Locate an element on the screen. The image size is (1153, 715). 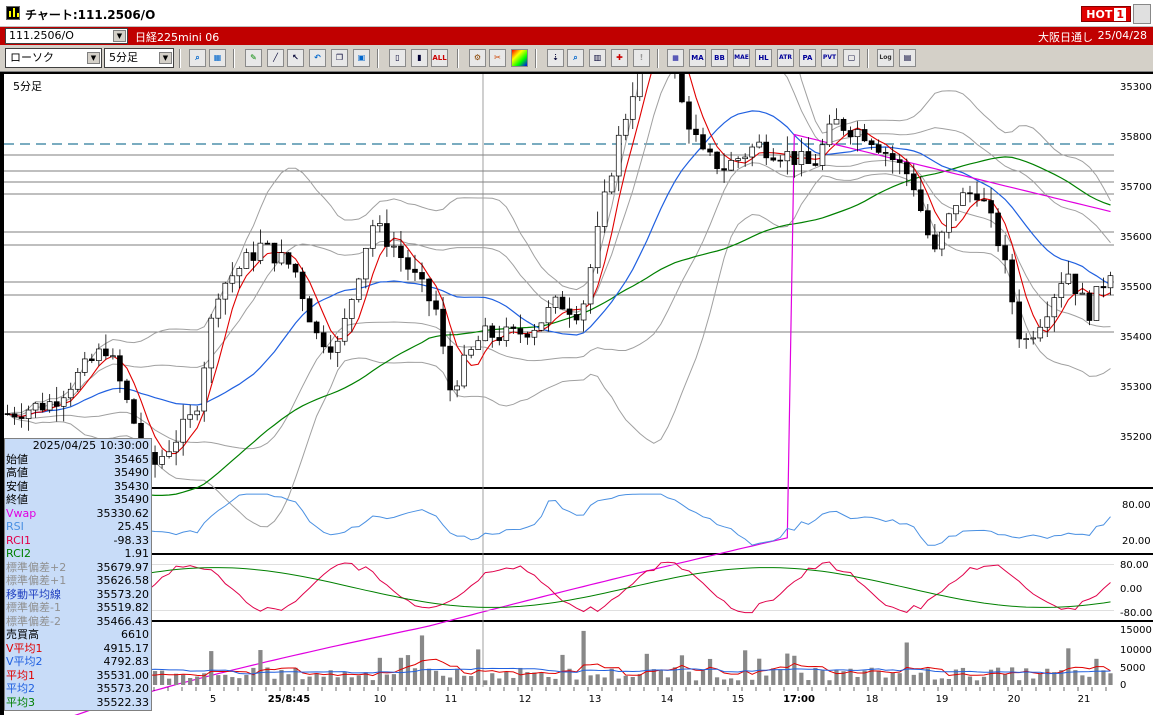
rci-axis-panel is located at coordinates (1133, 587).